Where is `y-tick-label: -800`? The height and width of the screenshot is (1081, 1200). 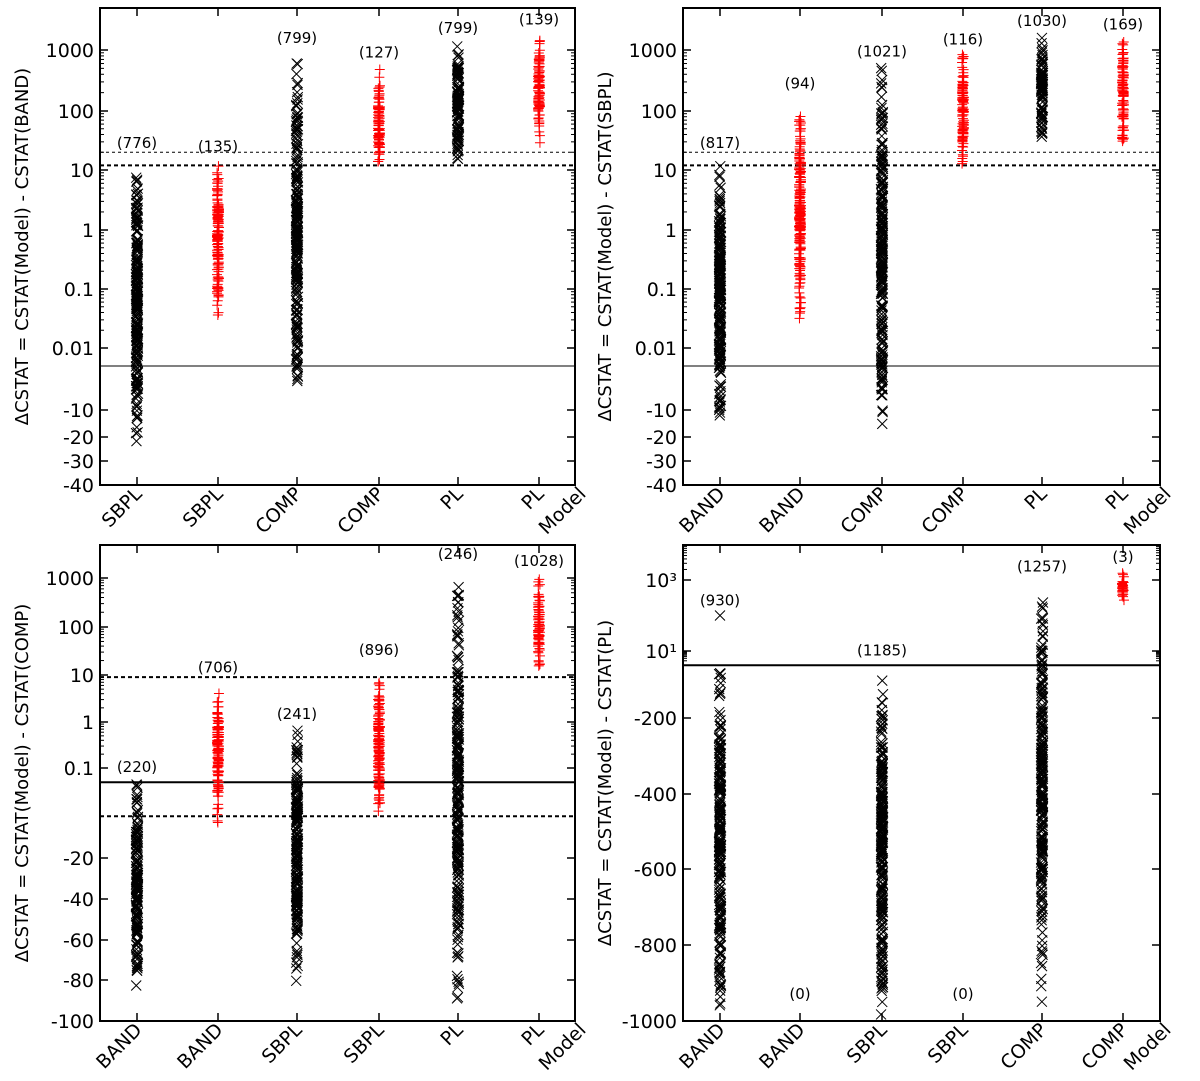
y-tick-label: -800 is located at coordinates (655, 946).